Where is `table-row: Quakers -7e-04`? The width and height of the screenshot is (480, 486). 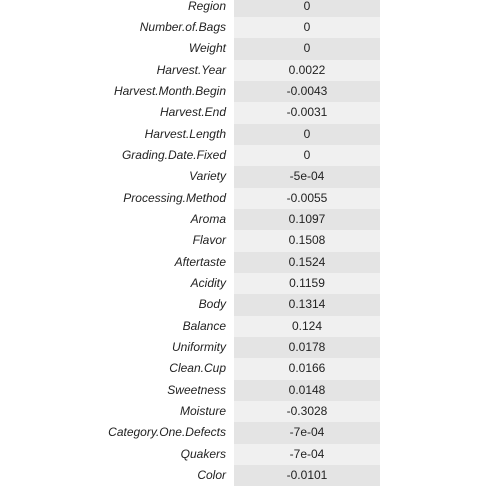 table-row: Quakers -7e-04 is located at coordinates (190, 454).